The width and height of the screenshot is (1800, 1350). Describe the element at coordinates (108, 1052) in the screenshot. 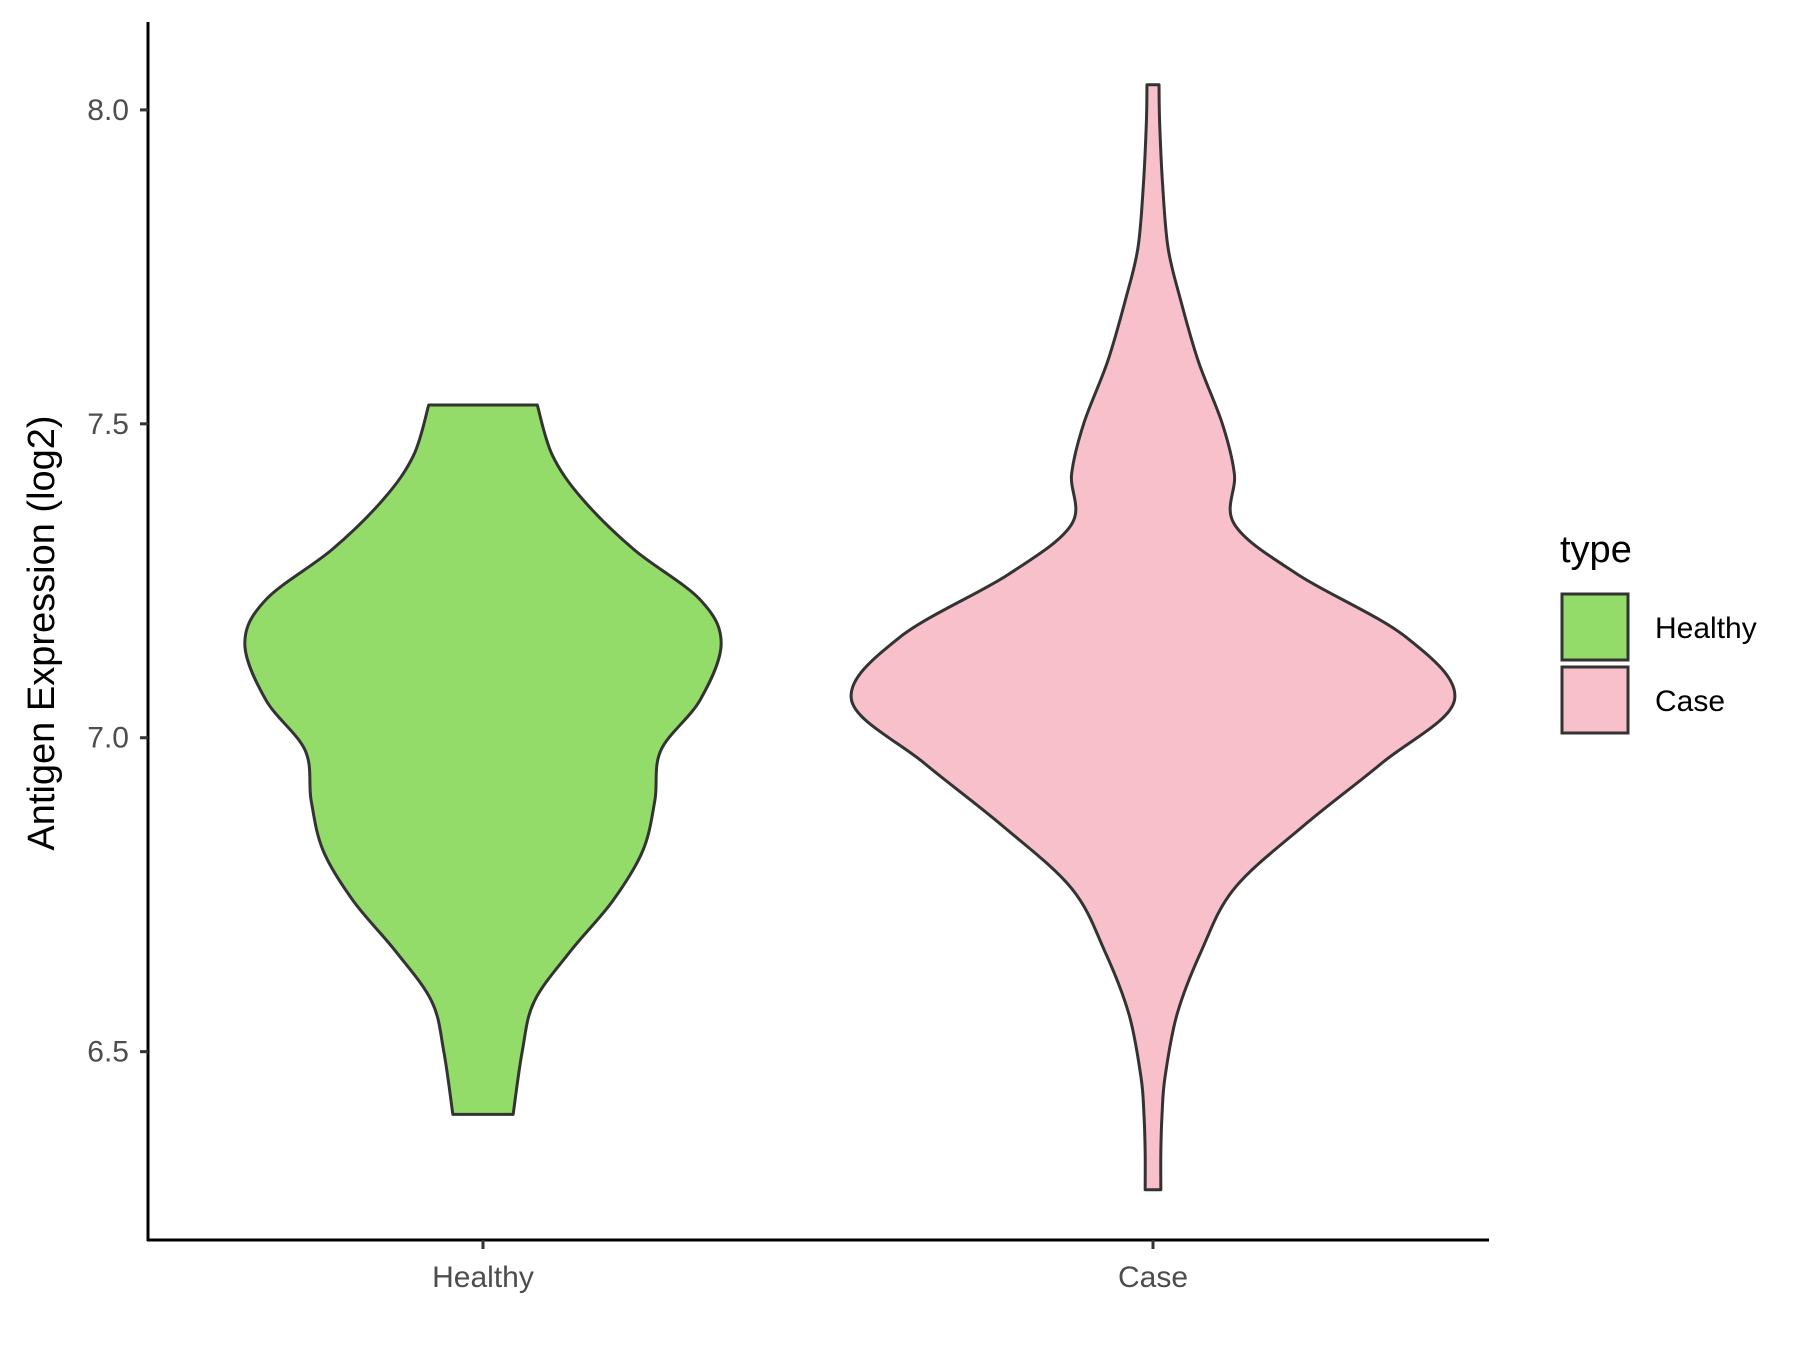

I see `y-tick-label: 6.5` at that location.